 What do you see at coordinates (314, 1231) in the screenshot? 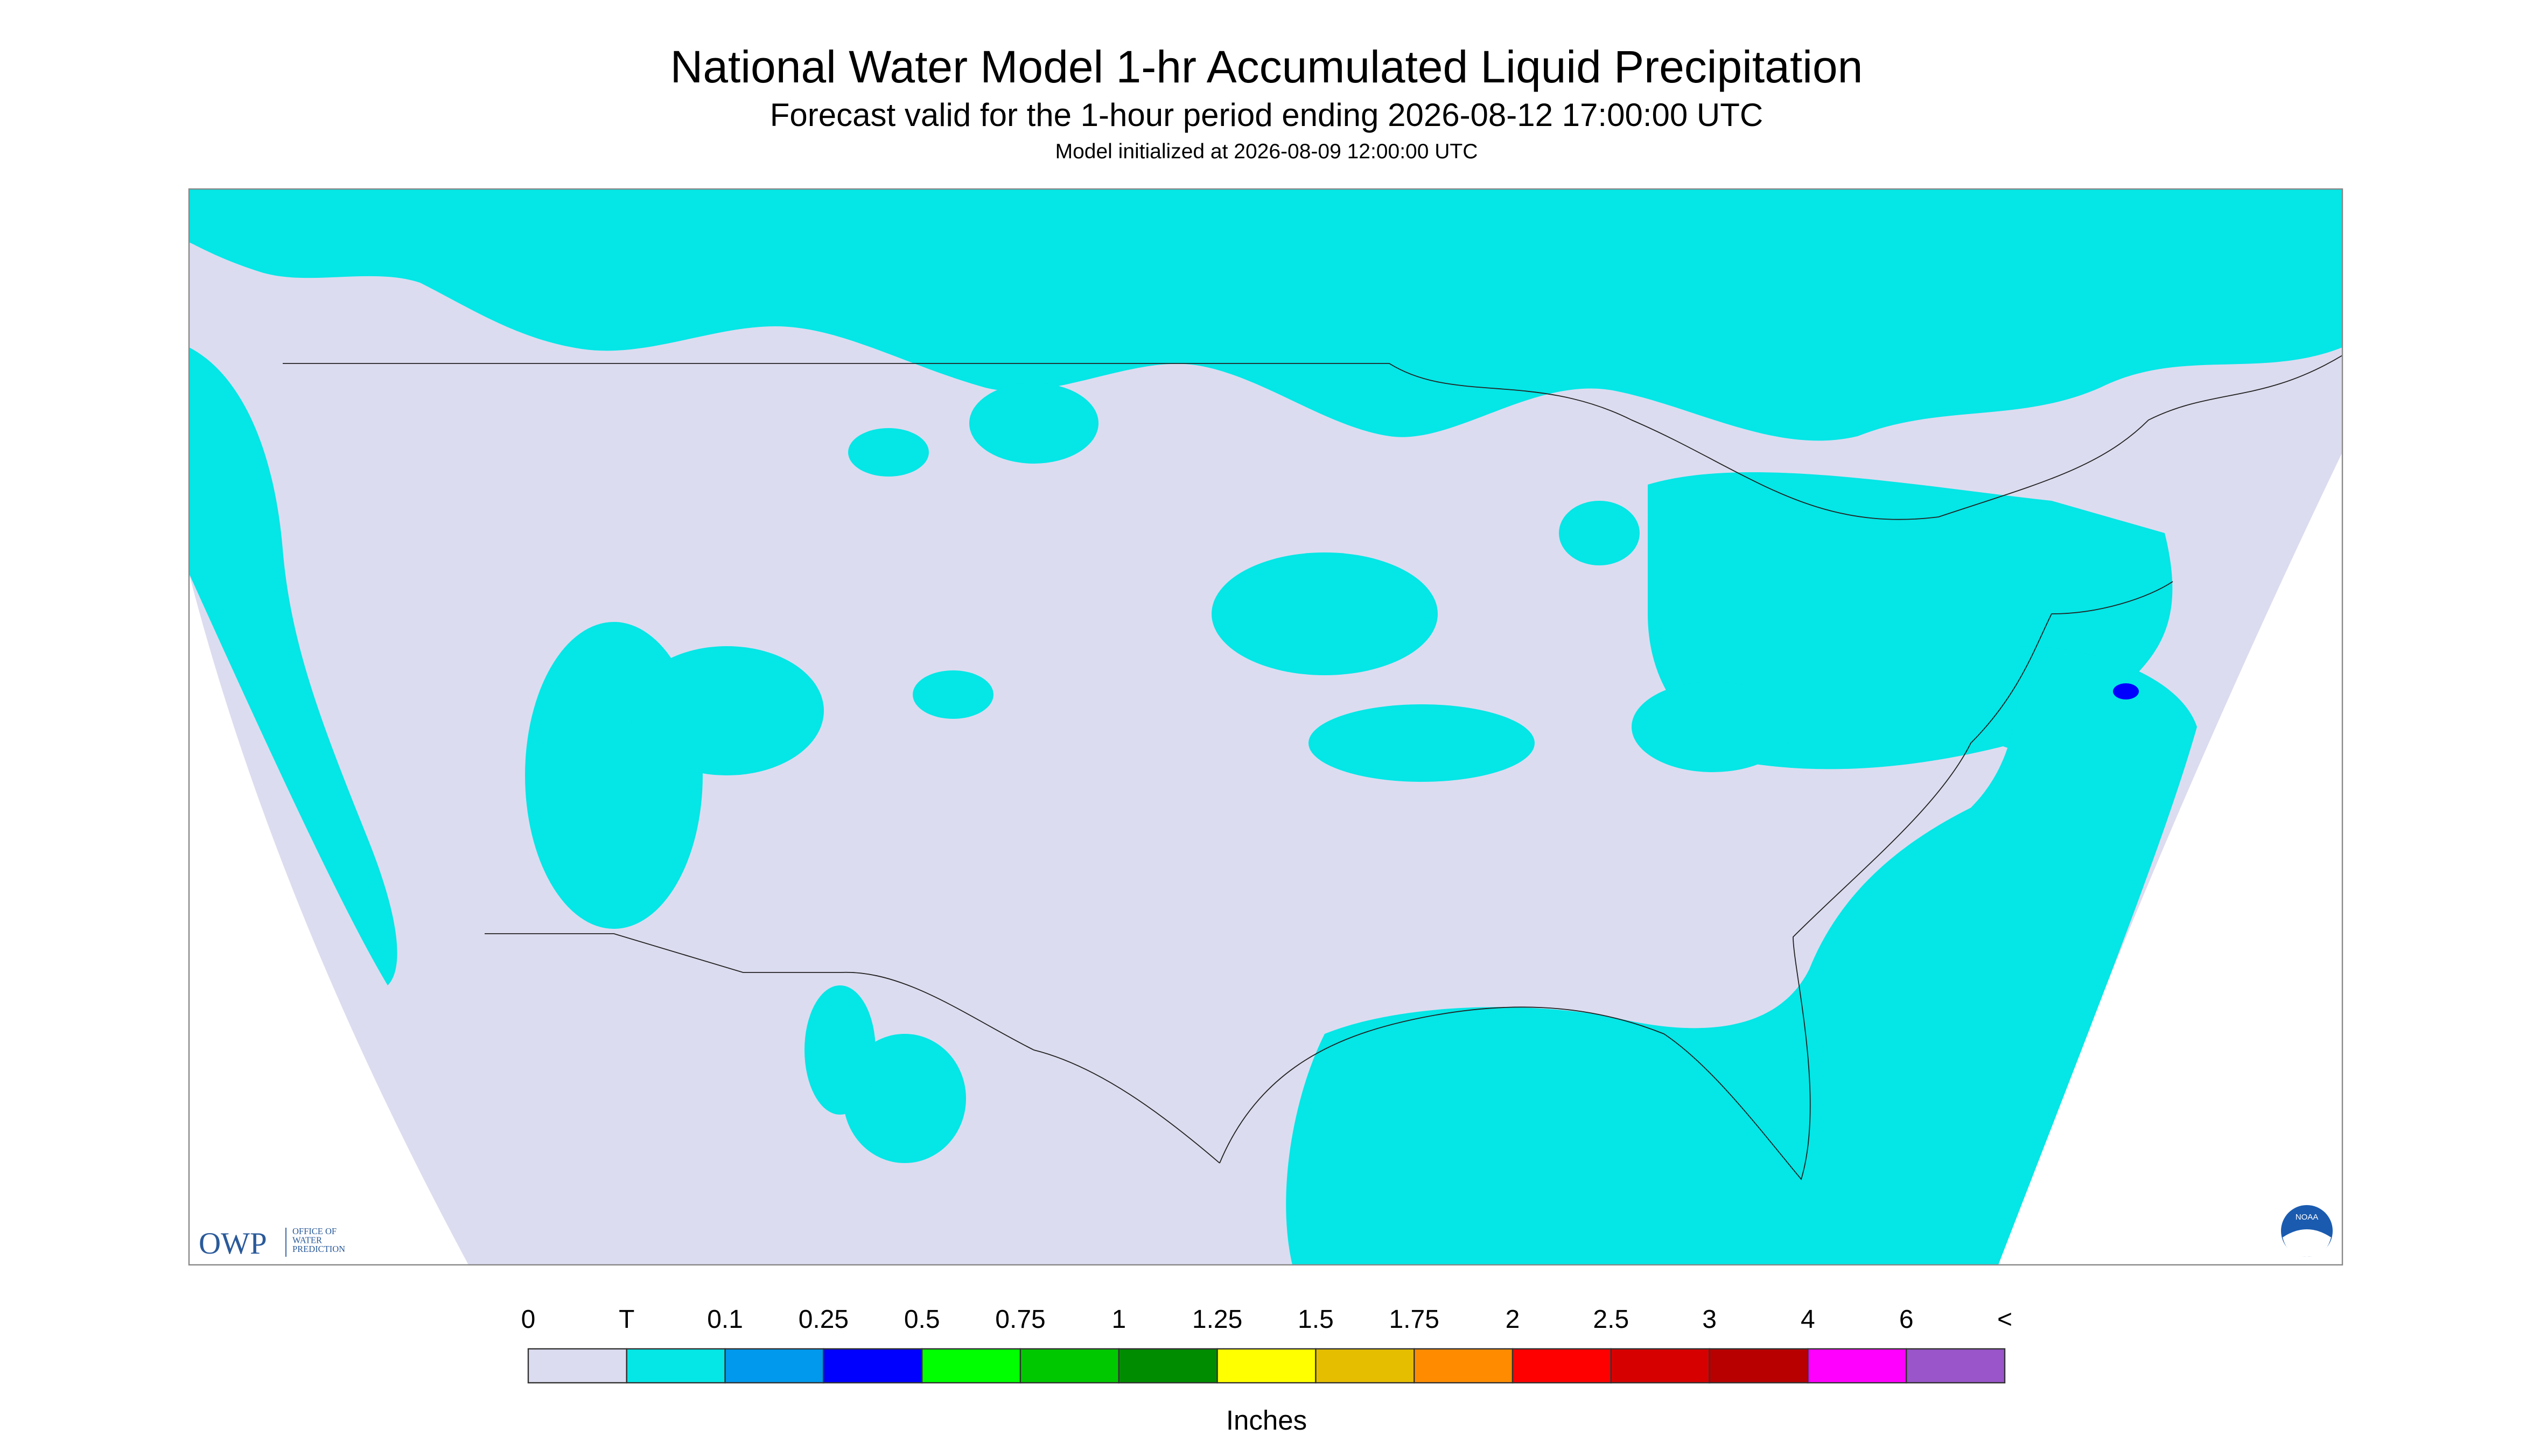
I see `owp-subtitle-line: OFFICE OF` at bounding box center [314, 1231].